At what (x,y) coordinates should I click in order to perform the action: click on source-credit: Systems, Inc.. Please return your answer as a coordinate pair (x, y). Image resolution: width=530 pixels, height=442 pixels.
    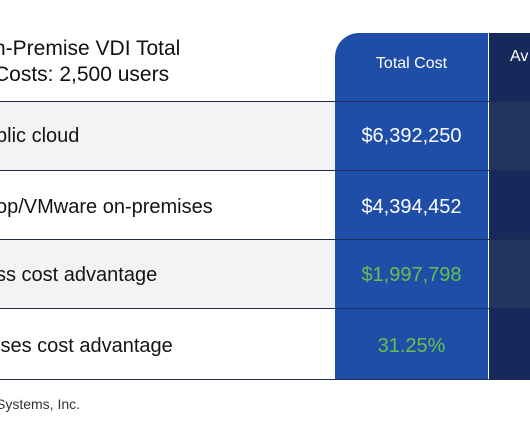
    Looking at the image, I should click on (40, 404).